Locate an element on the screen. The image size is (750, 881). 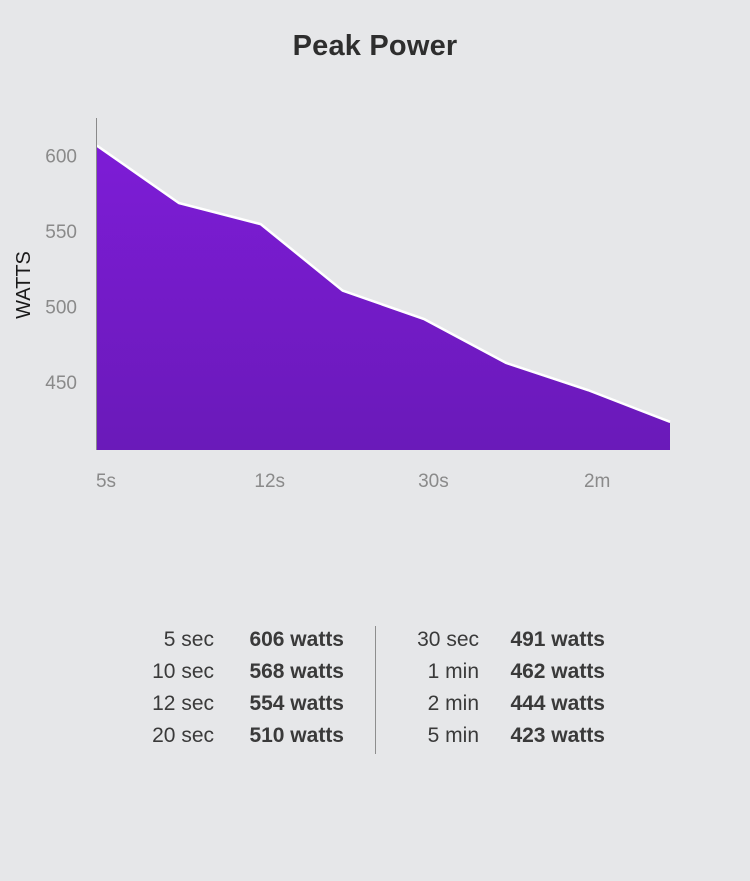
duration-label: 2 min is located at coordinates (453, 703).